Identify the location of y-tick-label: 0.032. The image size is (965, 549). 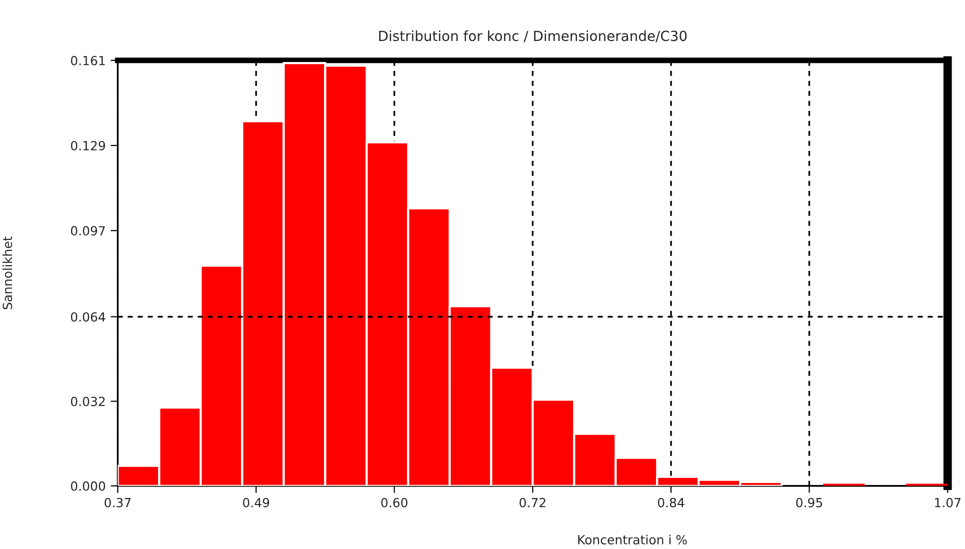
(87, 401).